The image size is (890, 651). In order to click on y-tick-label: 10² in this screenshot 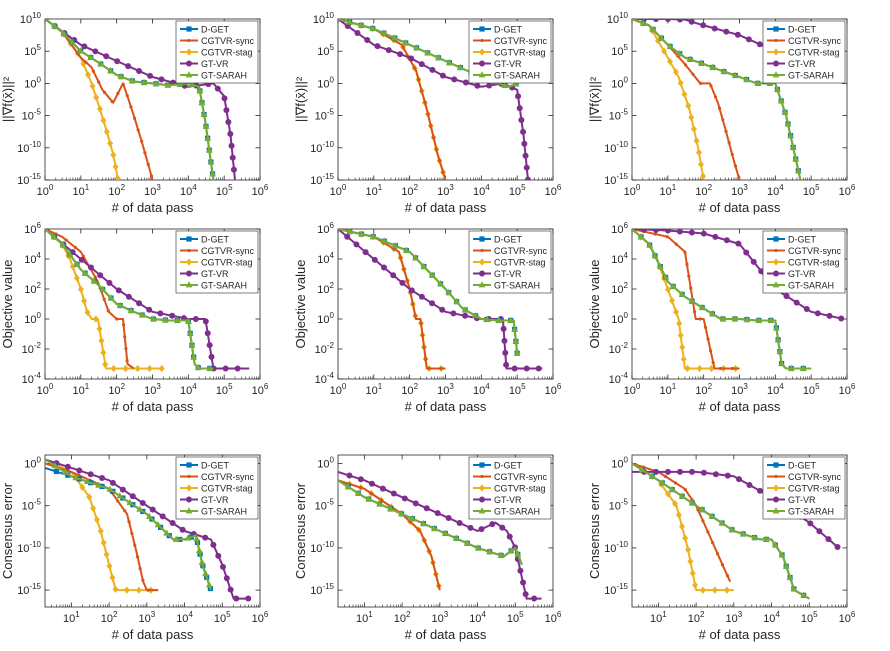, I will do `click(32, 288)`.